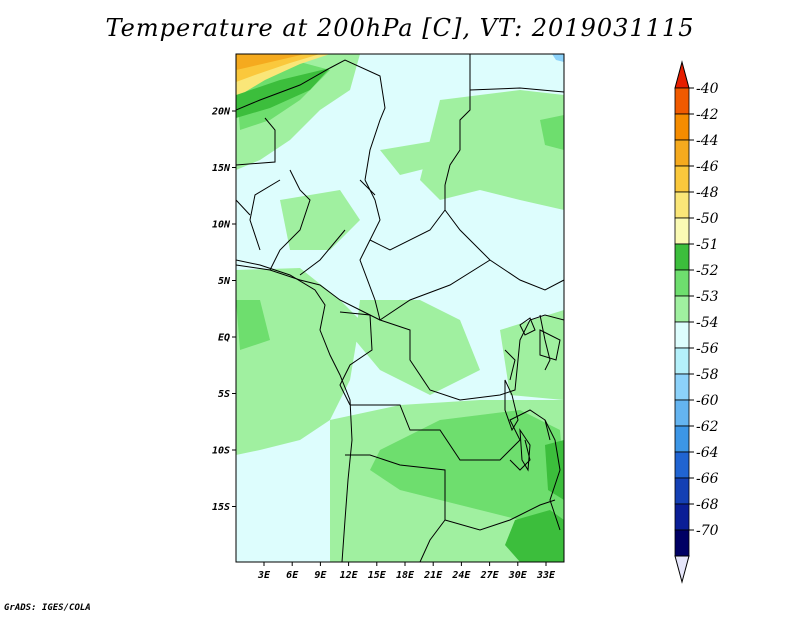 The image size is (800, 618). Describe the element at coordinates (461, 575) in the screenshot. I see `lon-tick-label: 24E` at that location.